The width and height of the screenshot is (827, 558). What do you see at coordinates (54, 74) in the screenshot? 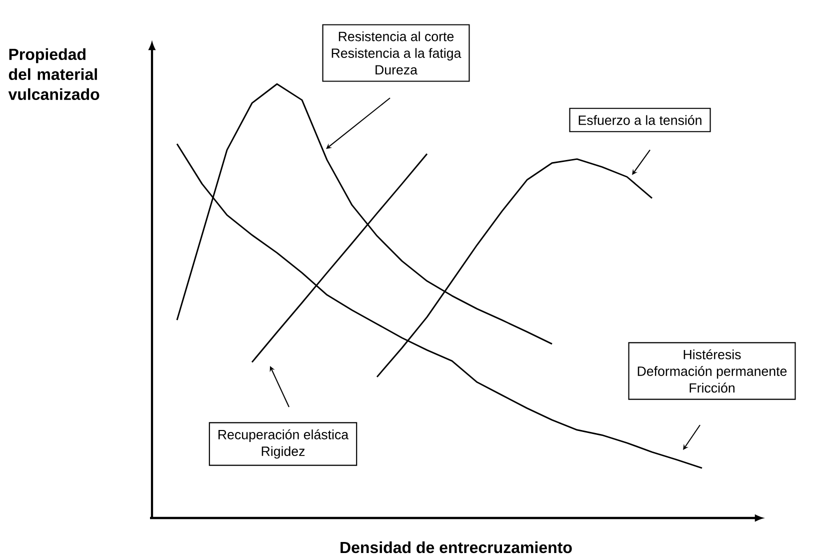
I see `y-axis-title: Propiedad del material vulcanizado` at bounding box center [54, 74].